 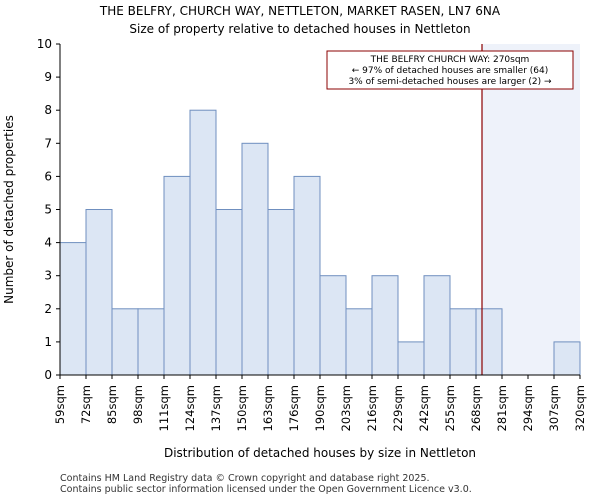 What do you see at coordinates (580, 408) in the screenshot?
I see `x-tick-label: 320sqm` at bounding box center [580, 408].